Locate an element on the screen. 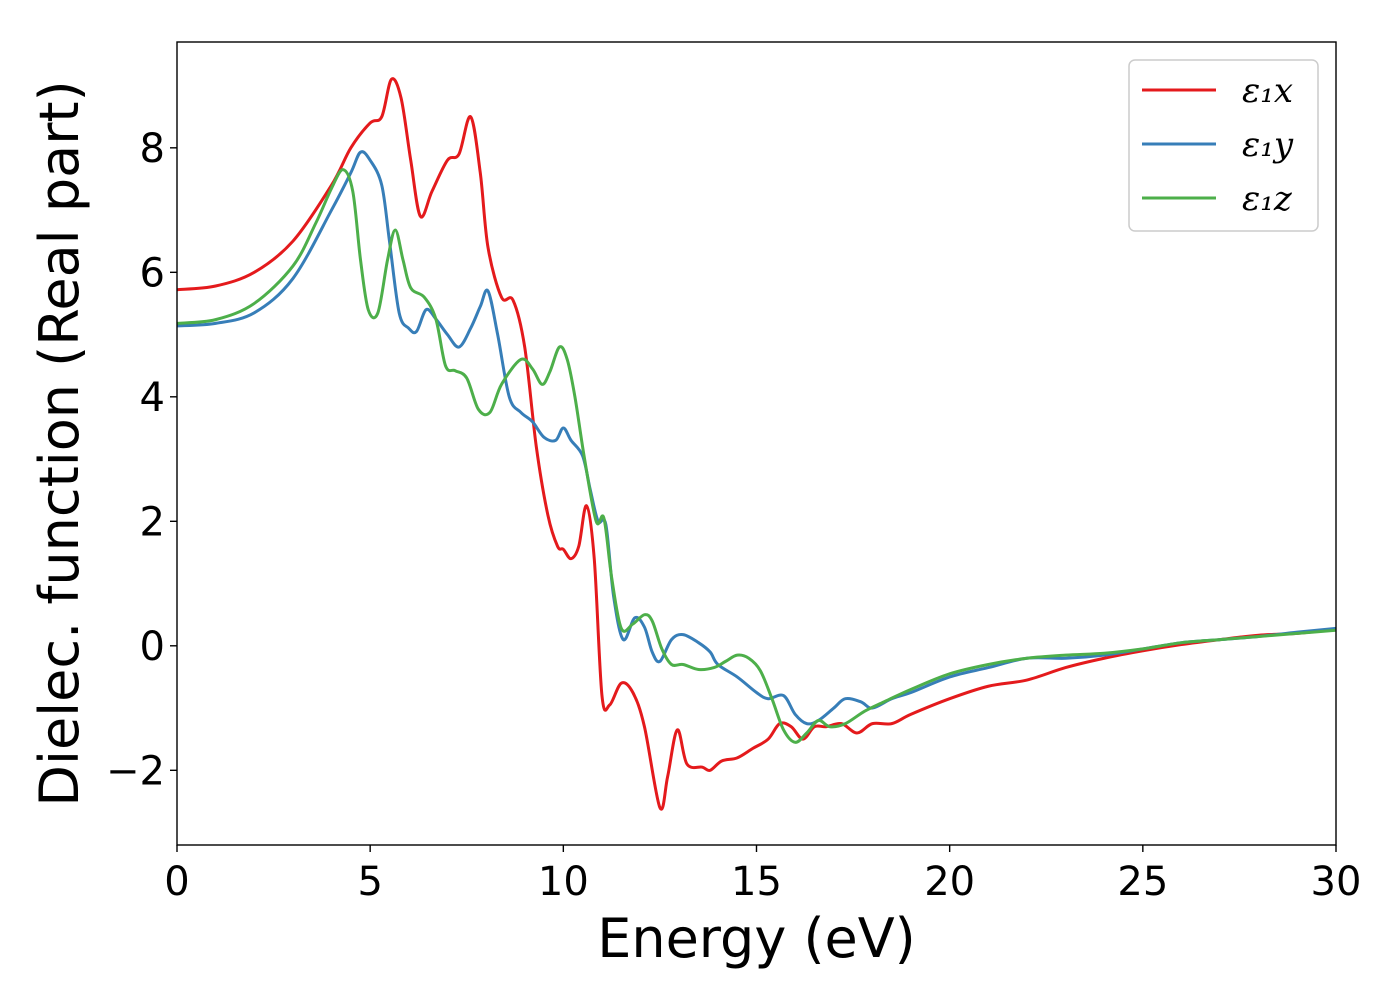 The height and width of the screenshot is (1000, 1400). y-tick-label: 6 is located at coordinates (152, 273).